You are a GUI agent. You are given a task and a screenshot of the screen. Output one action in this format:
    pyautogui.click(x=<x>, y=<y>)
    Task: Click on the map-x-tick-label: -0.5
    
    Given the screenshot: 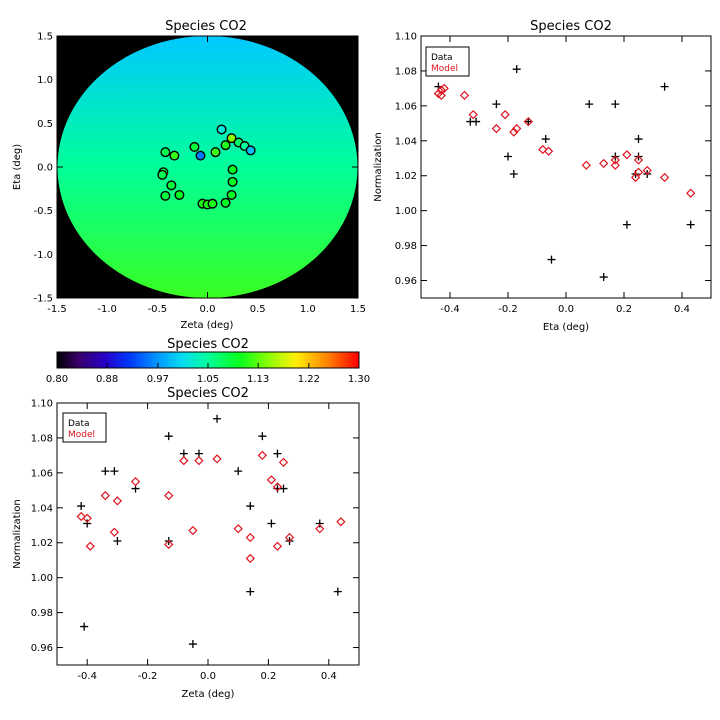 What is the action you would take?
    pyautogui.click(x=158, y=309)
    